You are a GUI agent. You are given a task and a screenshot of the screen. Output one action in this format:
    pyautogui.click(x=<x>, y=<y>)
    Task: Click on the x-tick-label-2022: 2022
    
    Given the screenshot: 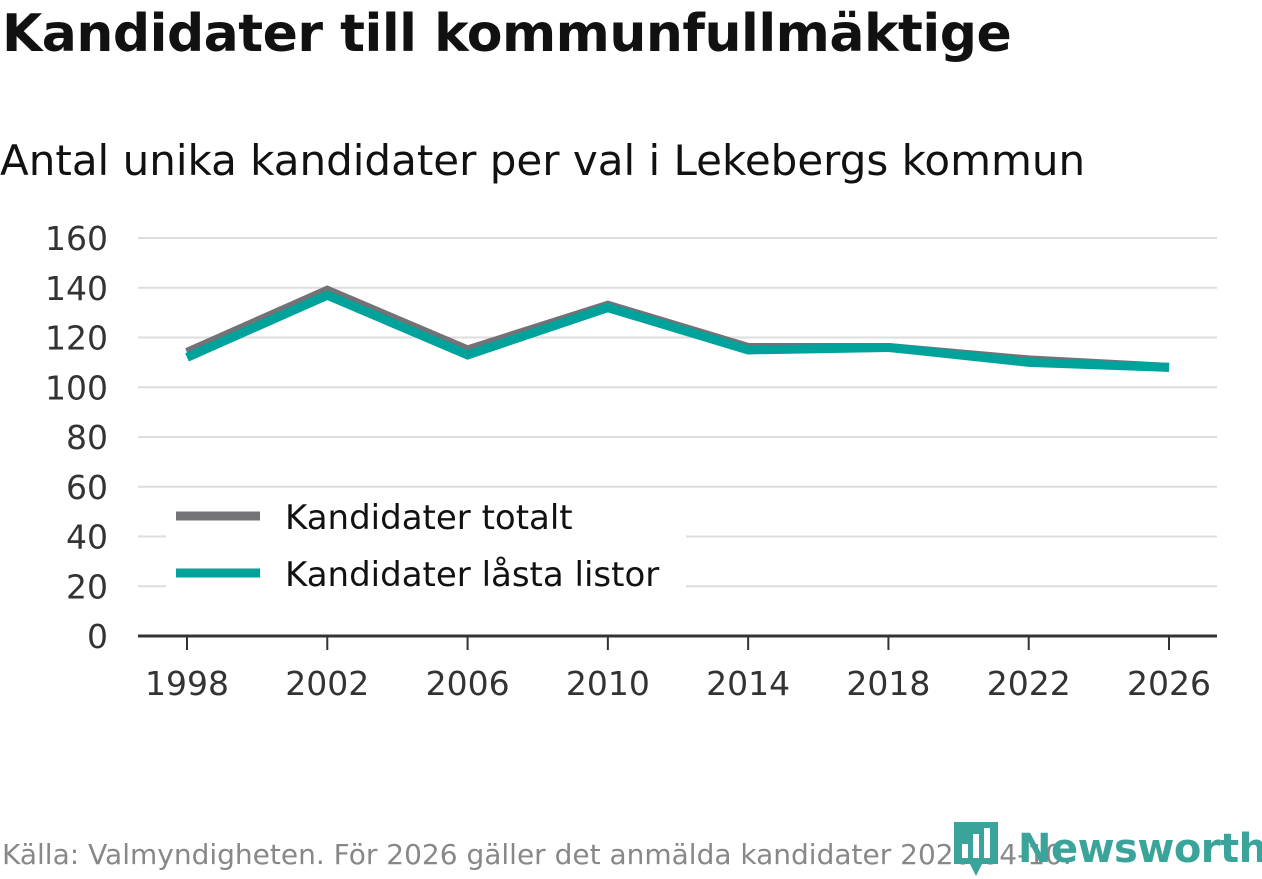 What is the action you would take?
    pyautogui.click(x=1029, y=683)
    